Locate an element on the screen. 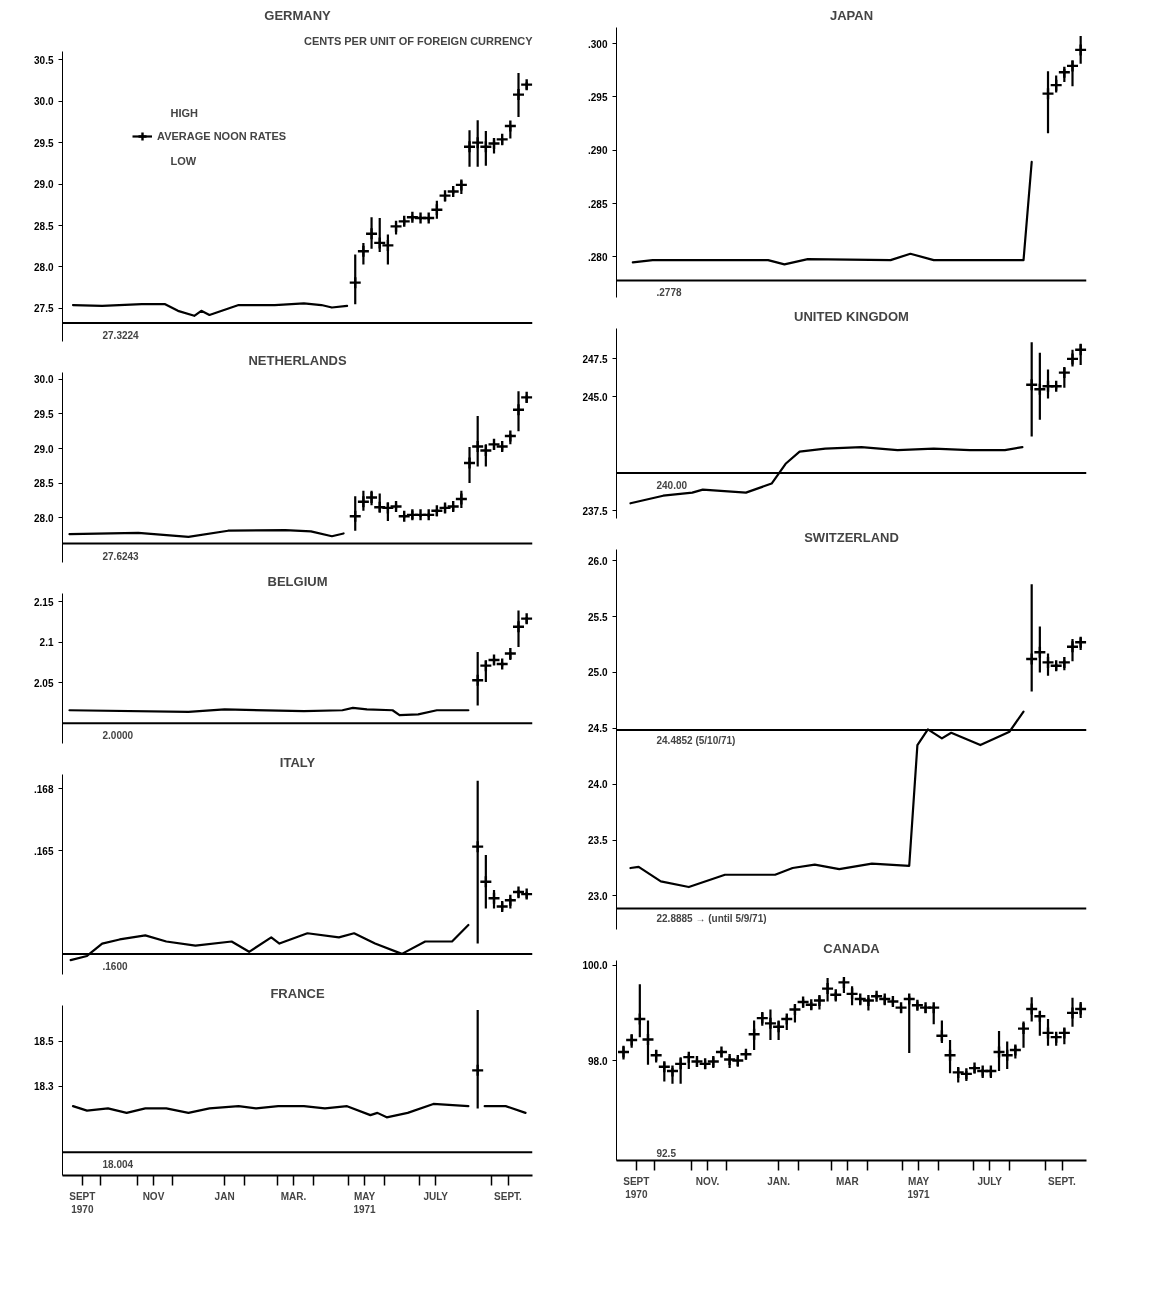 The image size is (1153, 1291). ref-line-label: 22.8885 → (until 5/9/71) is located at coordinates (711, 919).